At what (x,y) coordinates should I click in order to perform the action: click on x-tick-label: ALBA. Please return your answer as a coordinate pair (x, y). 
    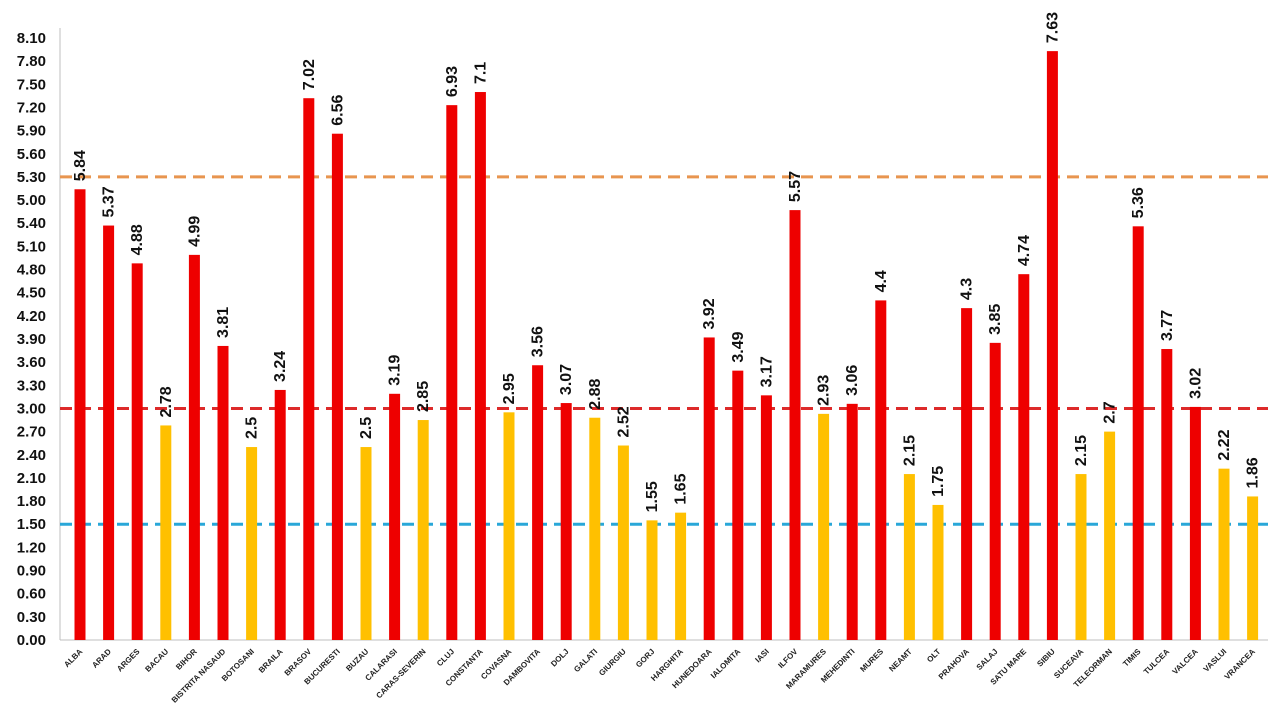
    Looking at the image, I should click on (73, 658).